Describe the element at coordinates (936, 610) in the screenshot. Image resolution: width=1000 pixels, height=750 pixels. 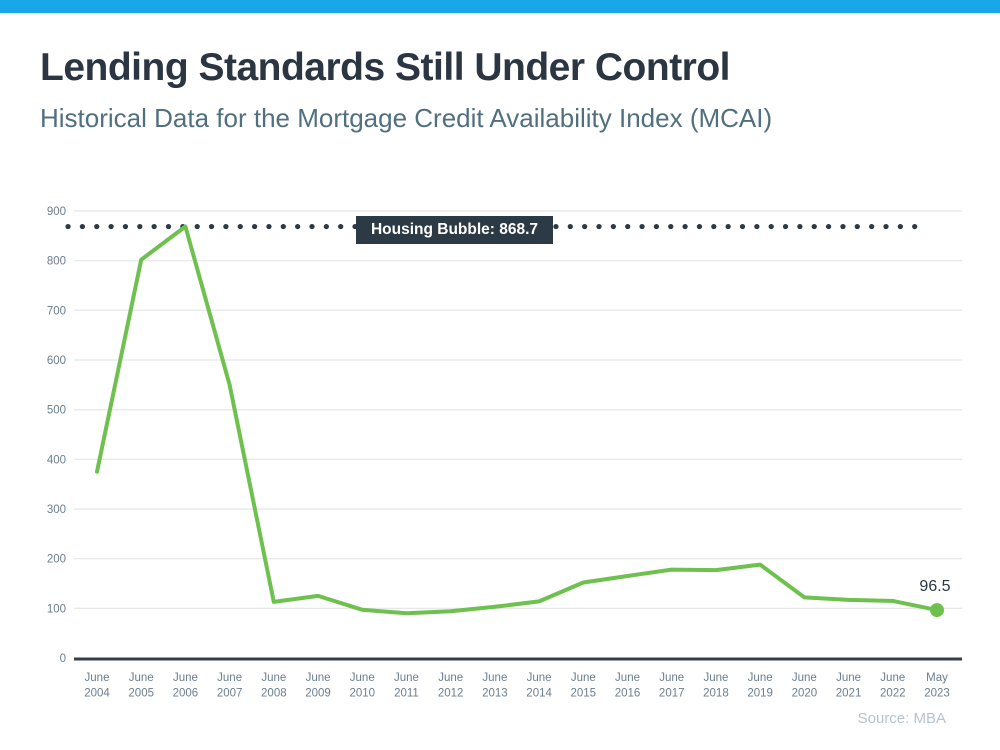
I see `latest-data-point` at that location.